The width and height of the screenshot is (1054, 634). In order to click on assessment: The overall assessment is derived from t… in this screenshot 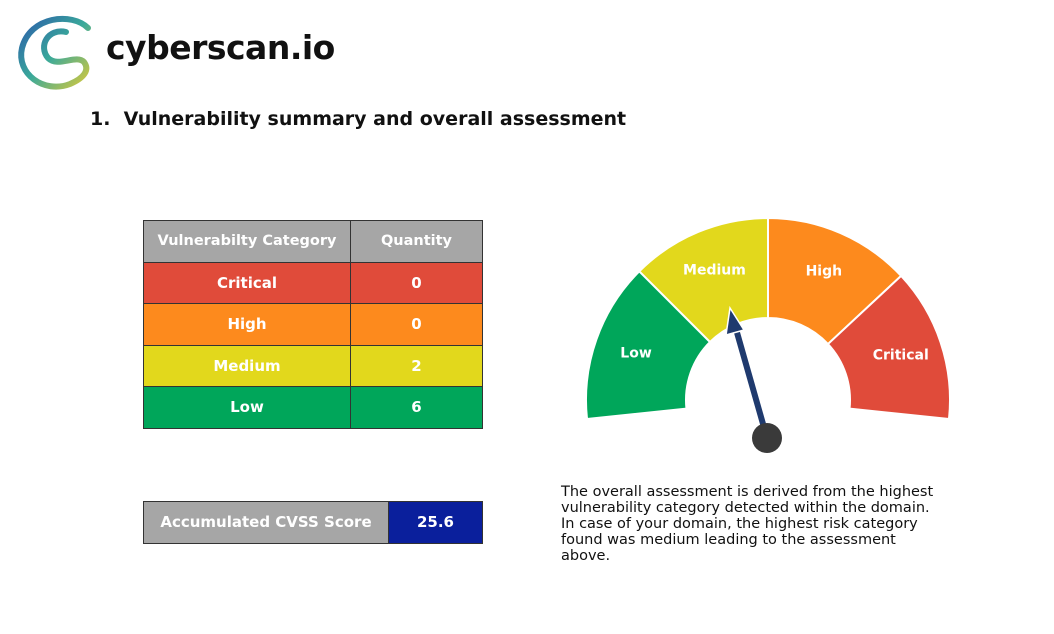, I will do `click(747, 524)`.